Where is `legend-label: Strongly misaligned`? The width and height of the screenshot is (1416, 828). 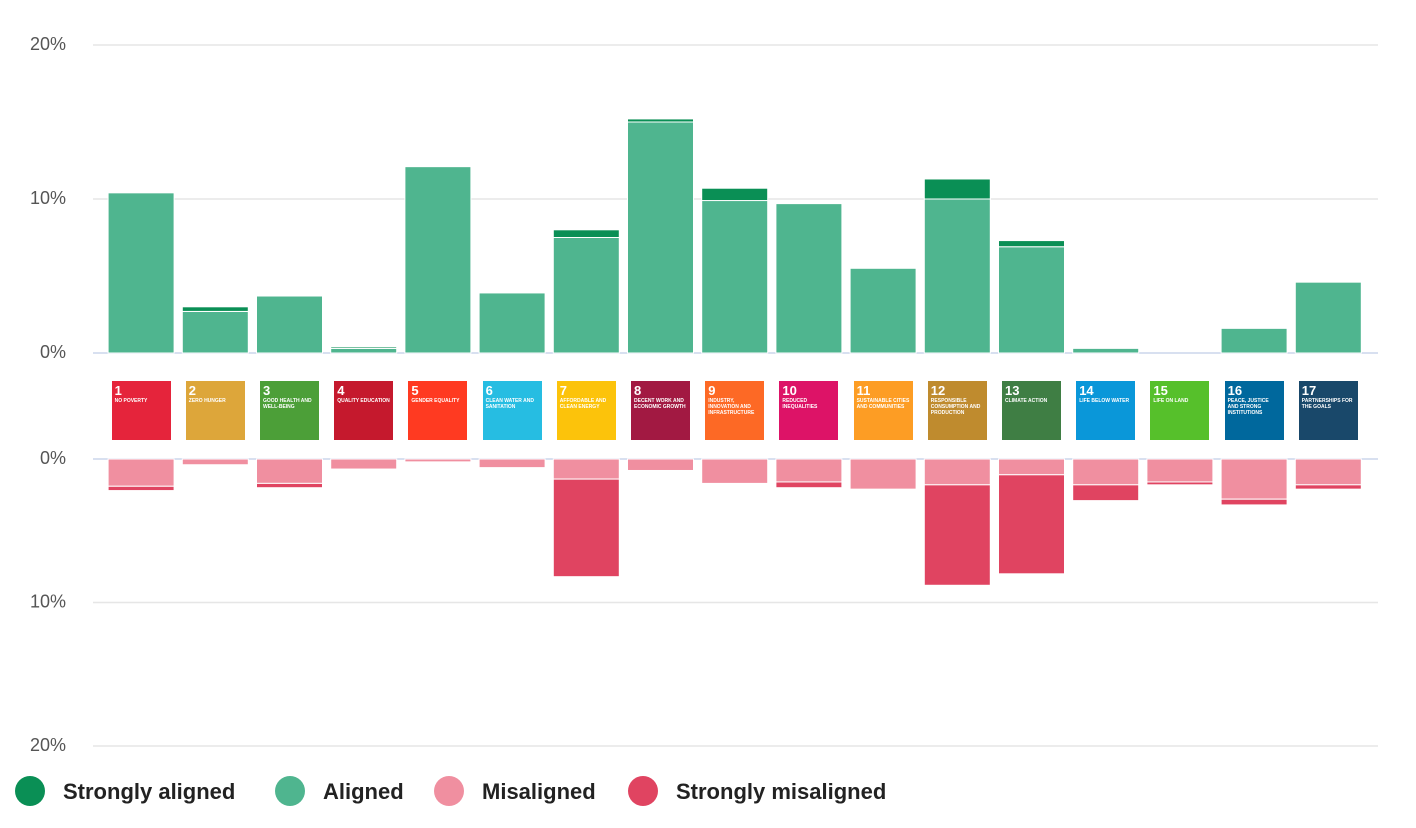
legend-label: Strongly misaligned is located at coordinates (781, 791).